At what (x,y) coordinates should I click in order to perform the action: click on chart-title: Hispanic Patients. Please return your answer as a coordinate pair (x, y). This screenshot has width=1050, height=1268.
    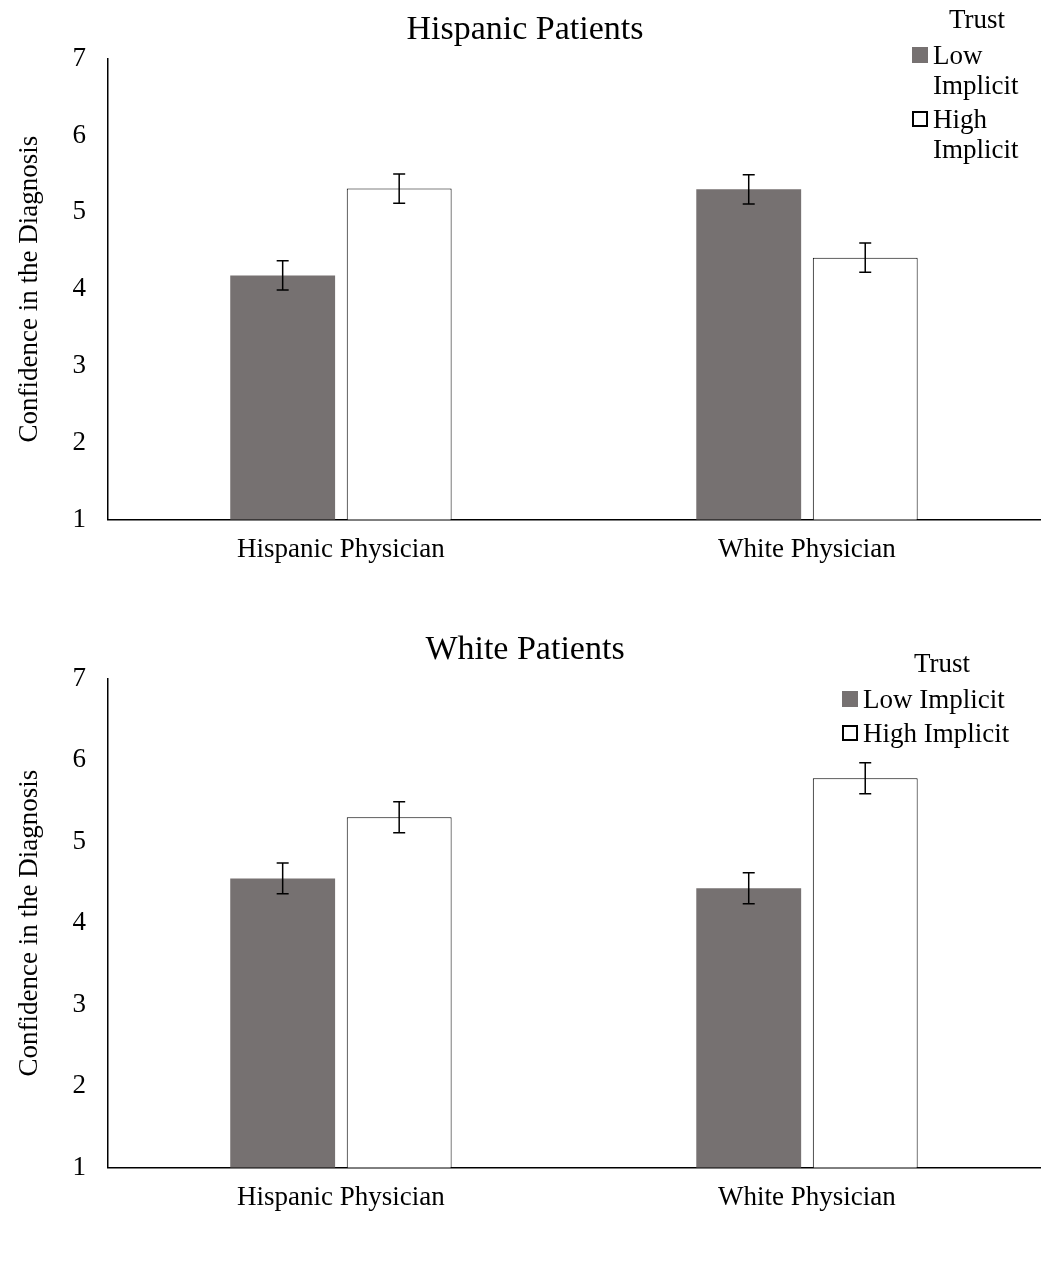
    Looking at the image, I should click on (525, 28).